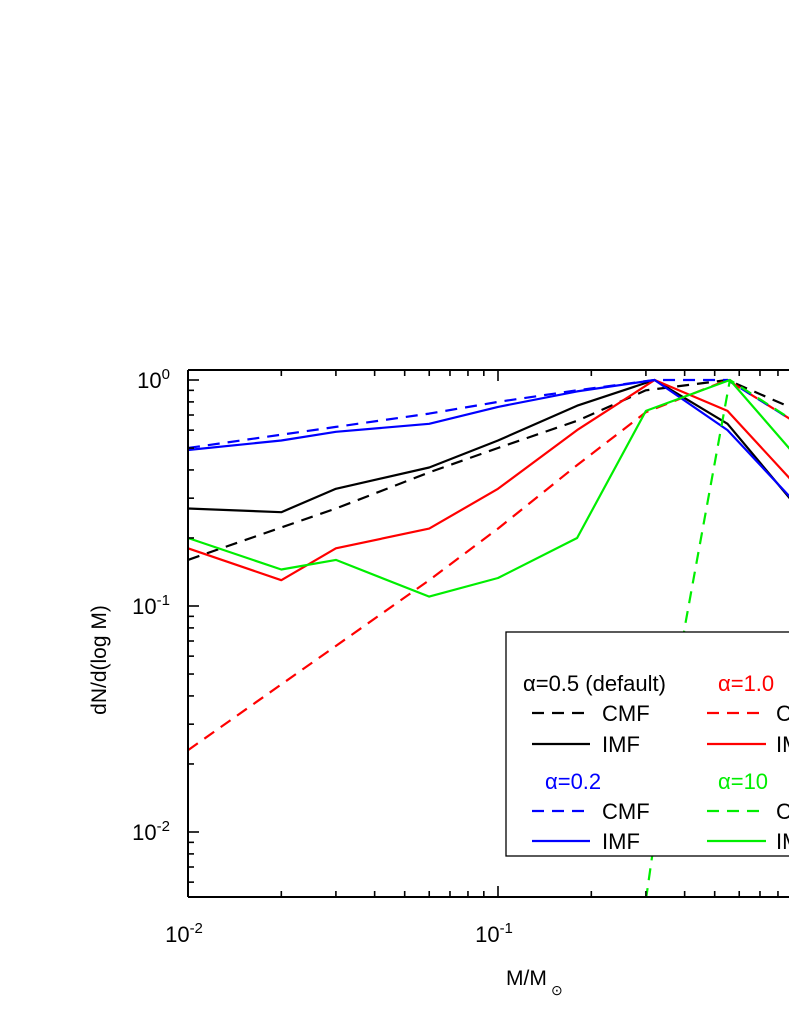  What do you see at coordinates (153, 379) in the screenshot?
I see `y-tick-label: 10⁰` at bounding box center [153, 379].